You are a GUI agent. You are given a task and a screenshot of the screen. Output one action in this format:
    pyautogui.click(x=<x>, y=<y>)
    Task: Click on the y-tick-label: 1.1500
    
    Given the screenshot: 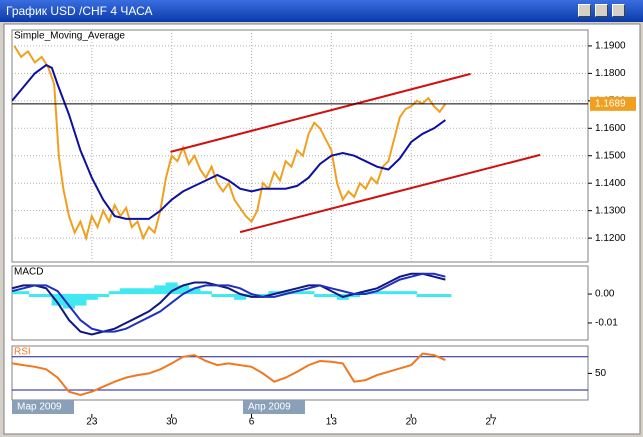 What is the action you would take?
    pyautogui.click(x=610, y=155)
    